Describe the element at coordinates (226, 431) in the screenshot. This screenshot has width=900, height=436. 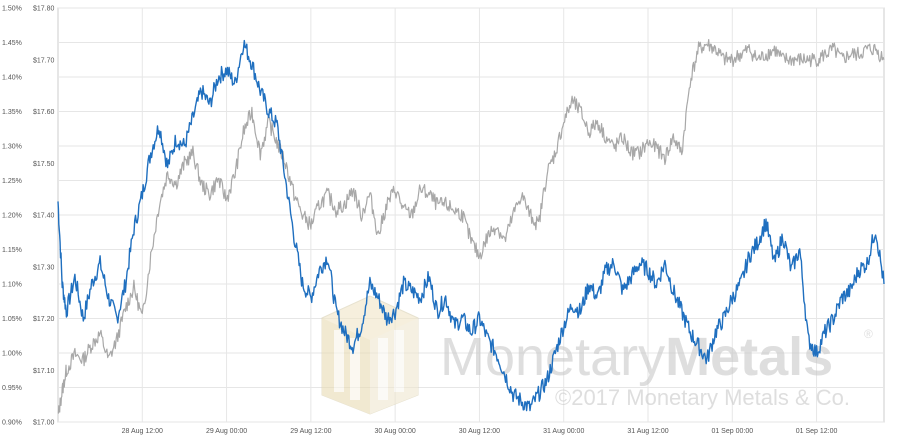
I see `x-tick-label: 29 Aug 00:00` at that location.